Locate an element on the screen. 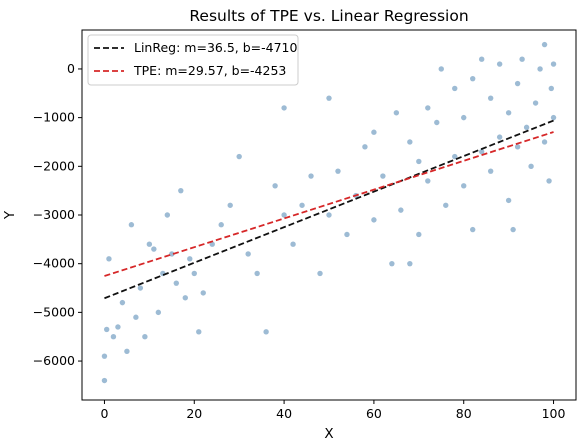 This screenshot has height=448, width=586. y-axis: −6000 −5000 −4000 −3000 −2000 −1000 0 is located at coordinates (57, 214).